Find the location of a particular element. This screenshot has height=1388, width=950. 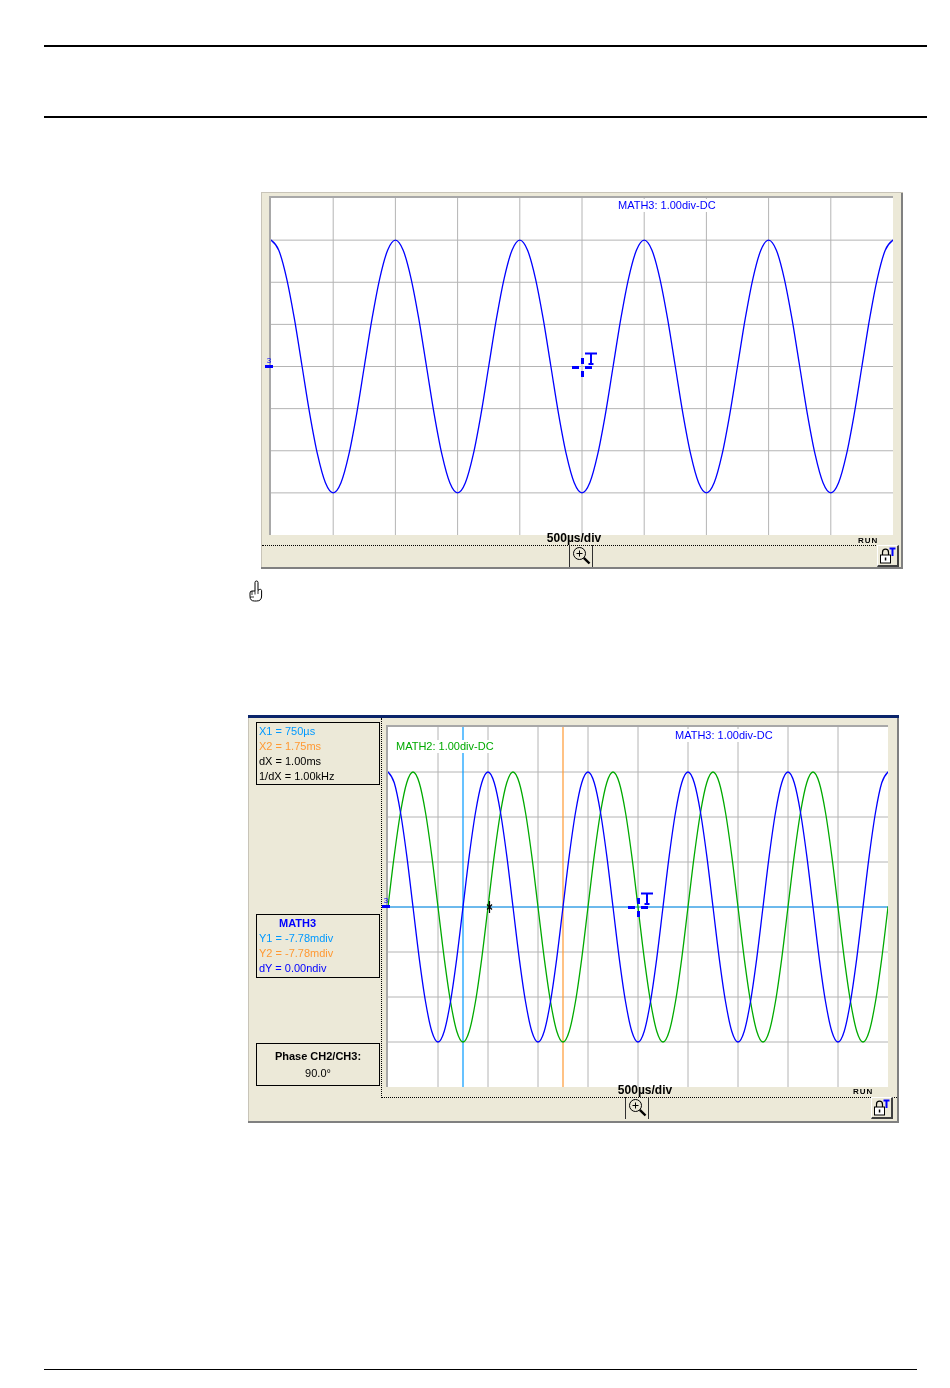

readout-box: MATH3 Y1 = -7.78mdiv Y2 = -7.78mdiv dY = 0.00ndiv is located at coordinates (318, 946).